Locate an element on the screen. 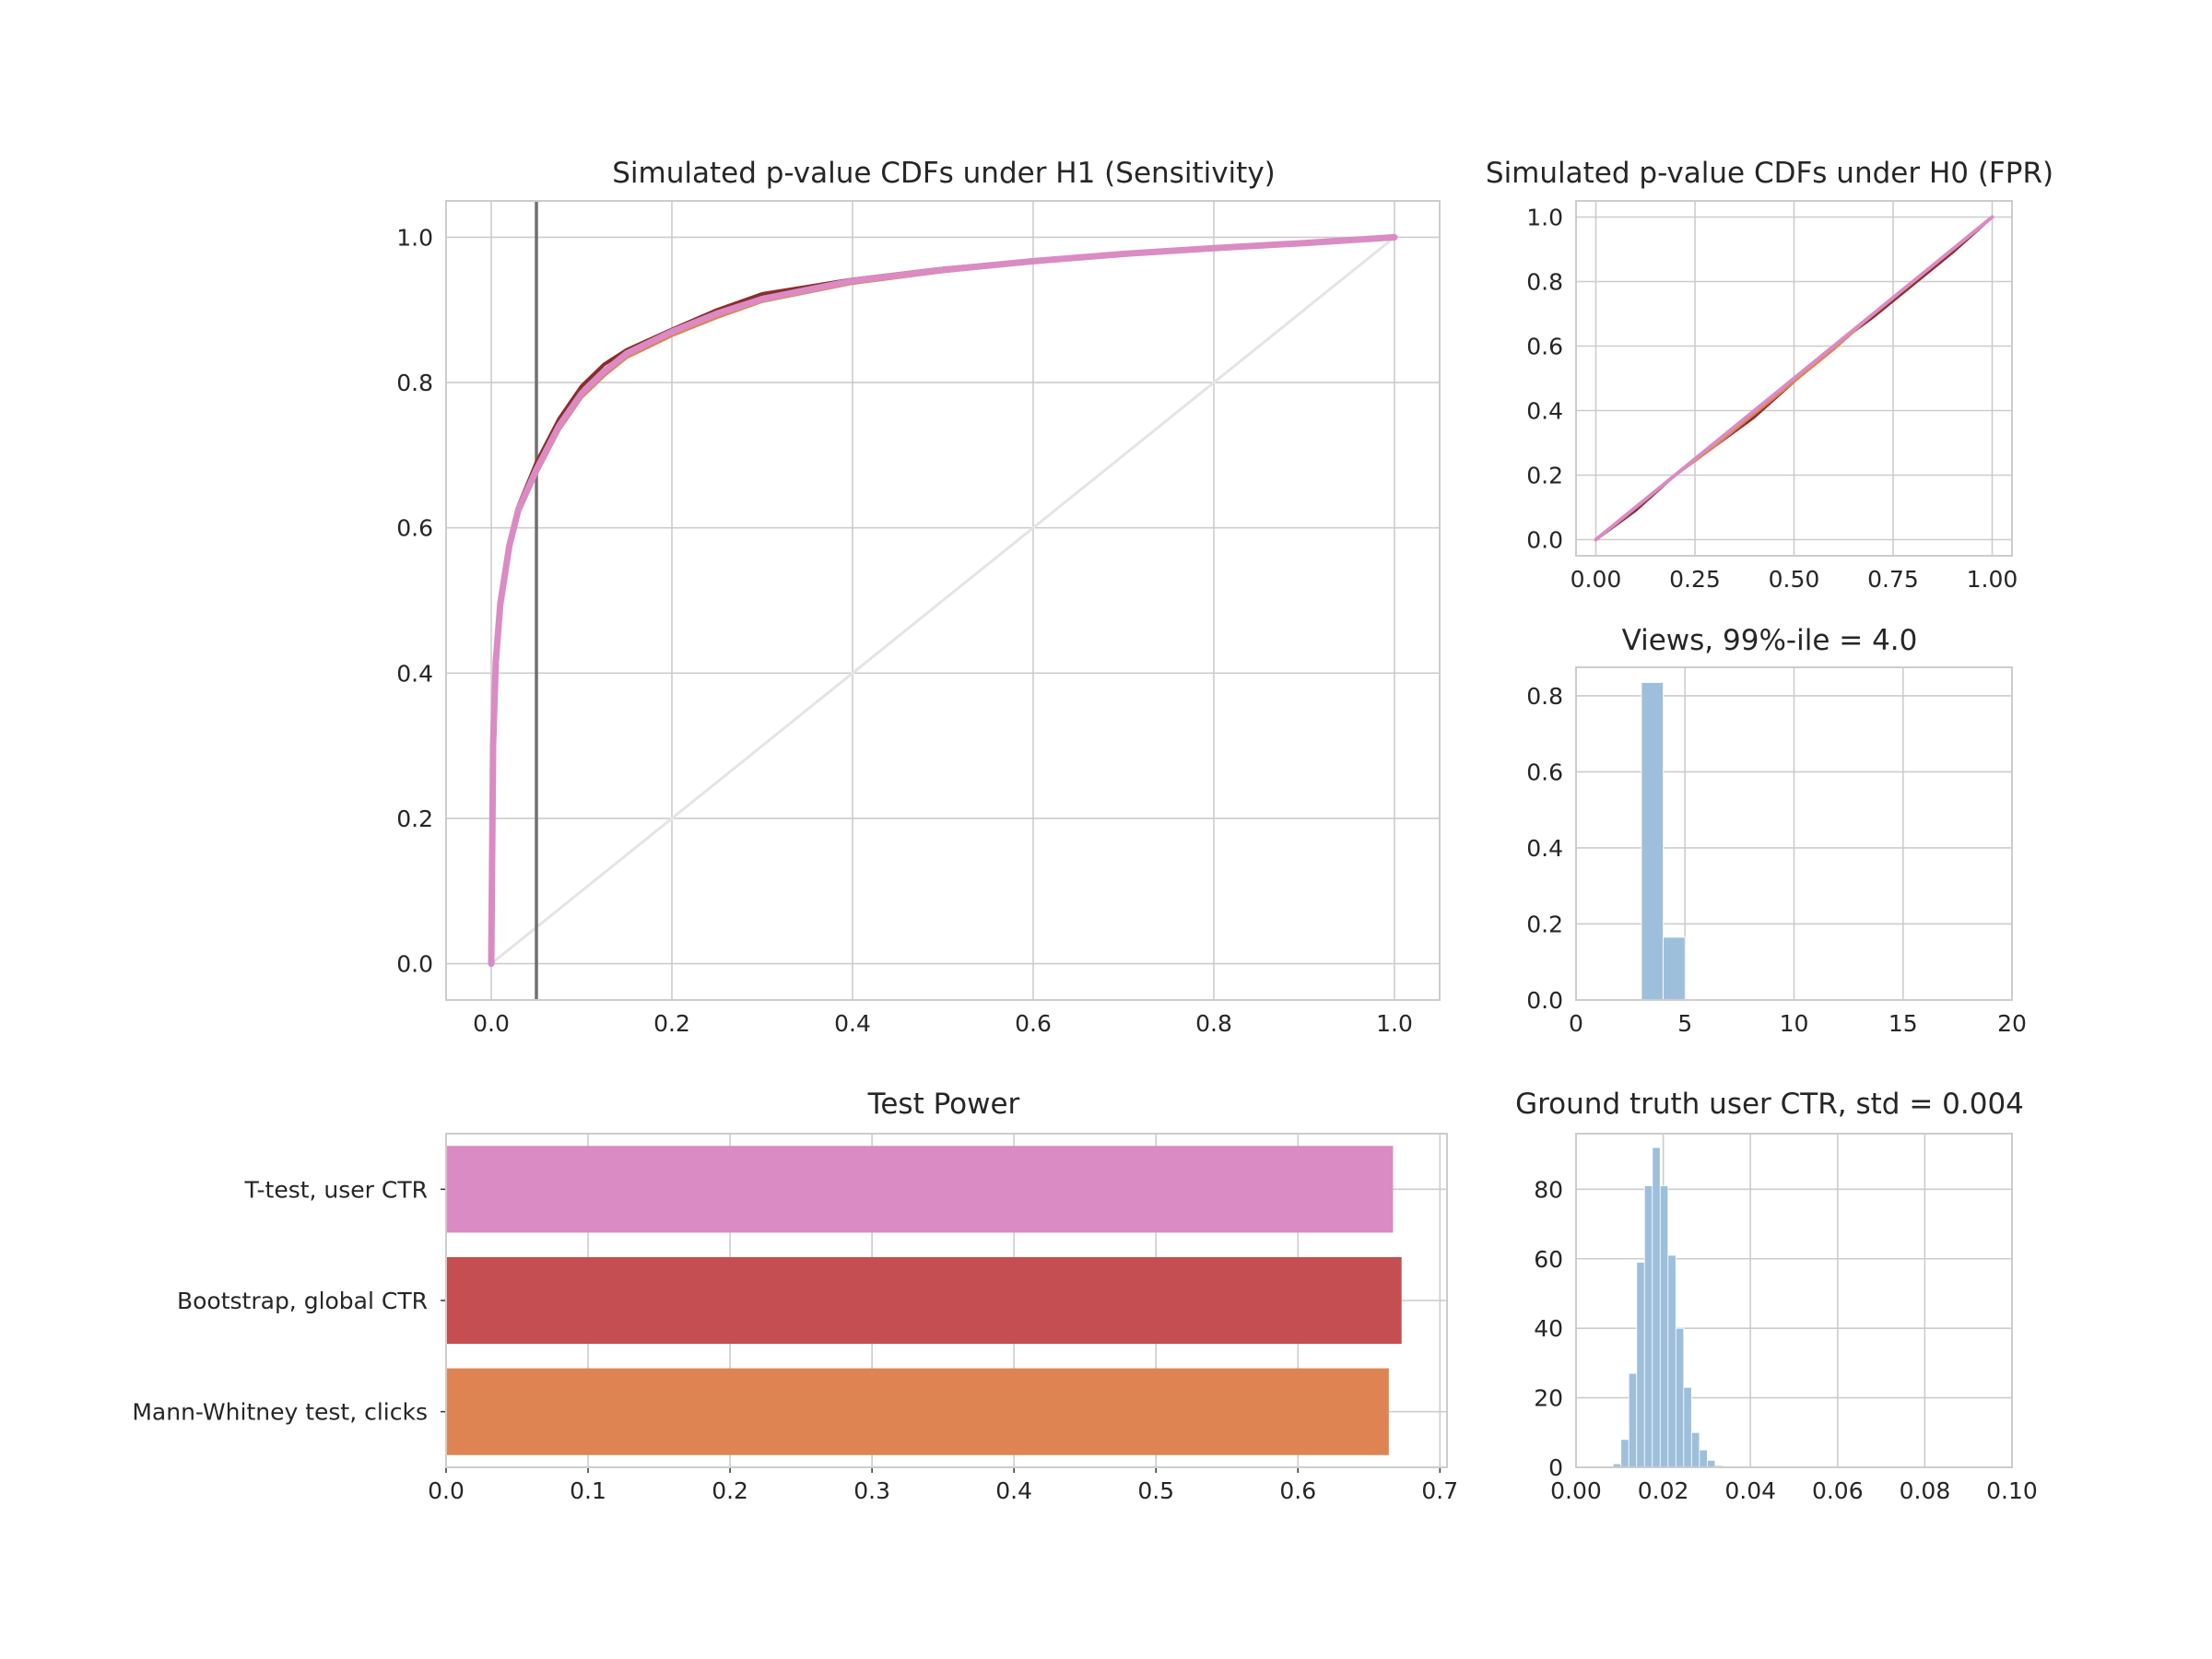 Image resolution: width=2212 pixels, height=1659 pixels. h0-ytick-label: 0.0 is located at coordinates (1544, 540).